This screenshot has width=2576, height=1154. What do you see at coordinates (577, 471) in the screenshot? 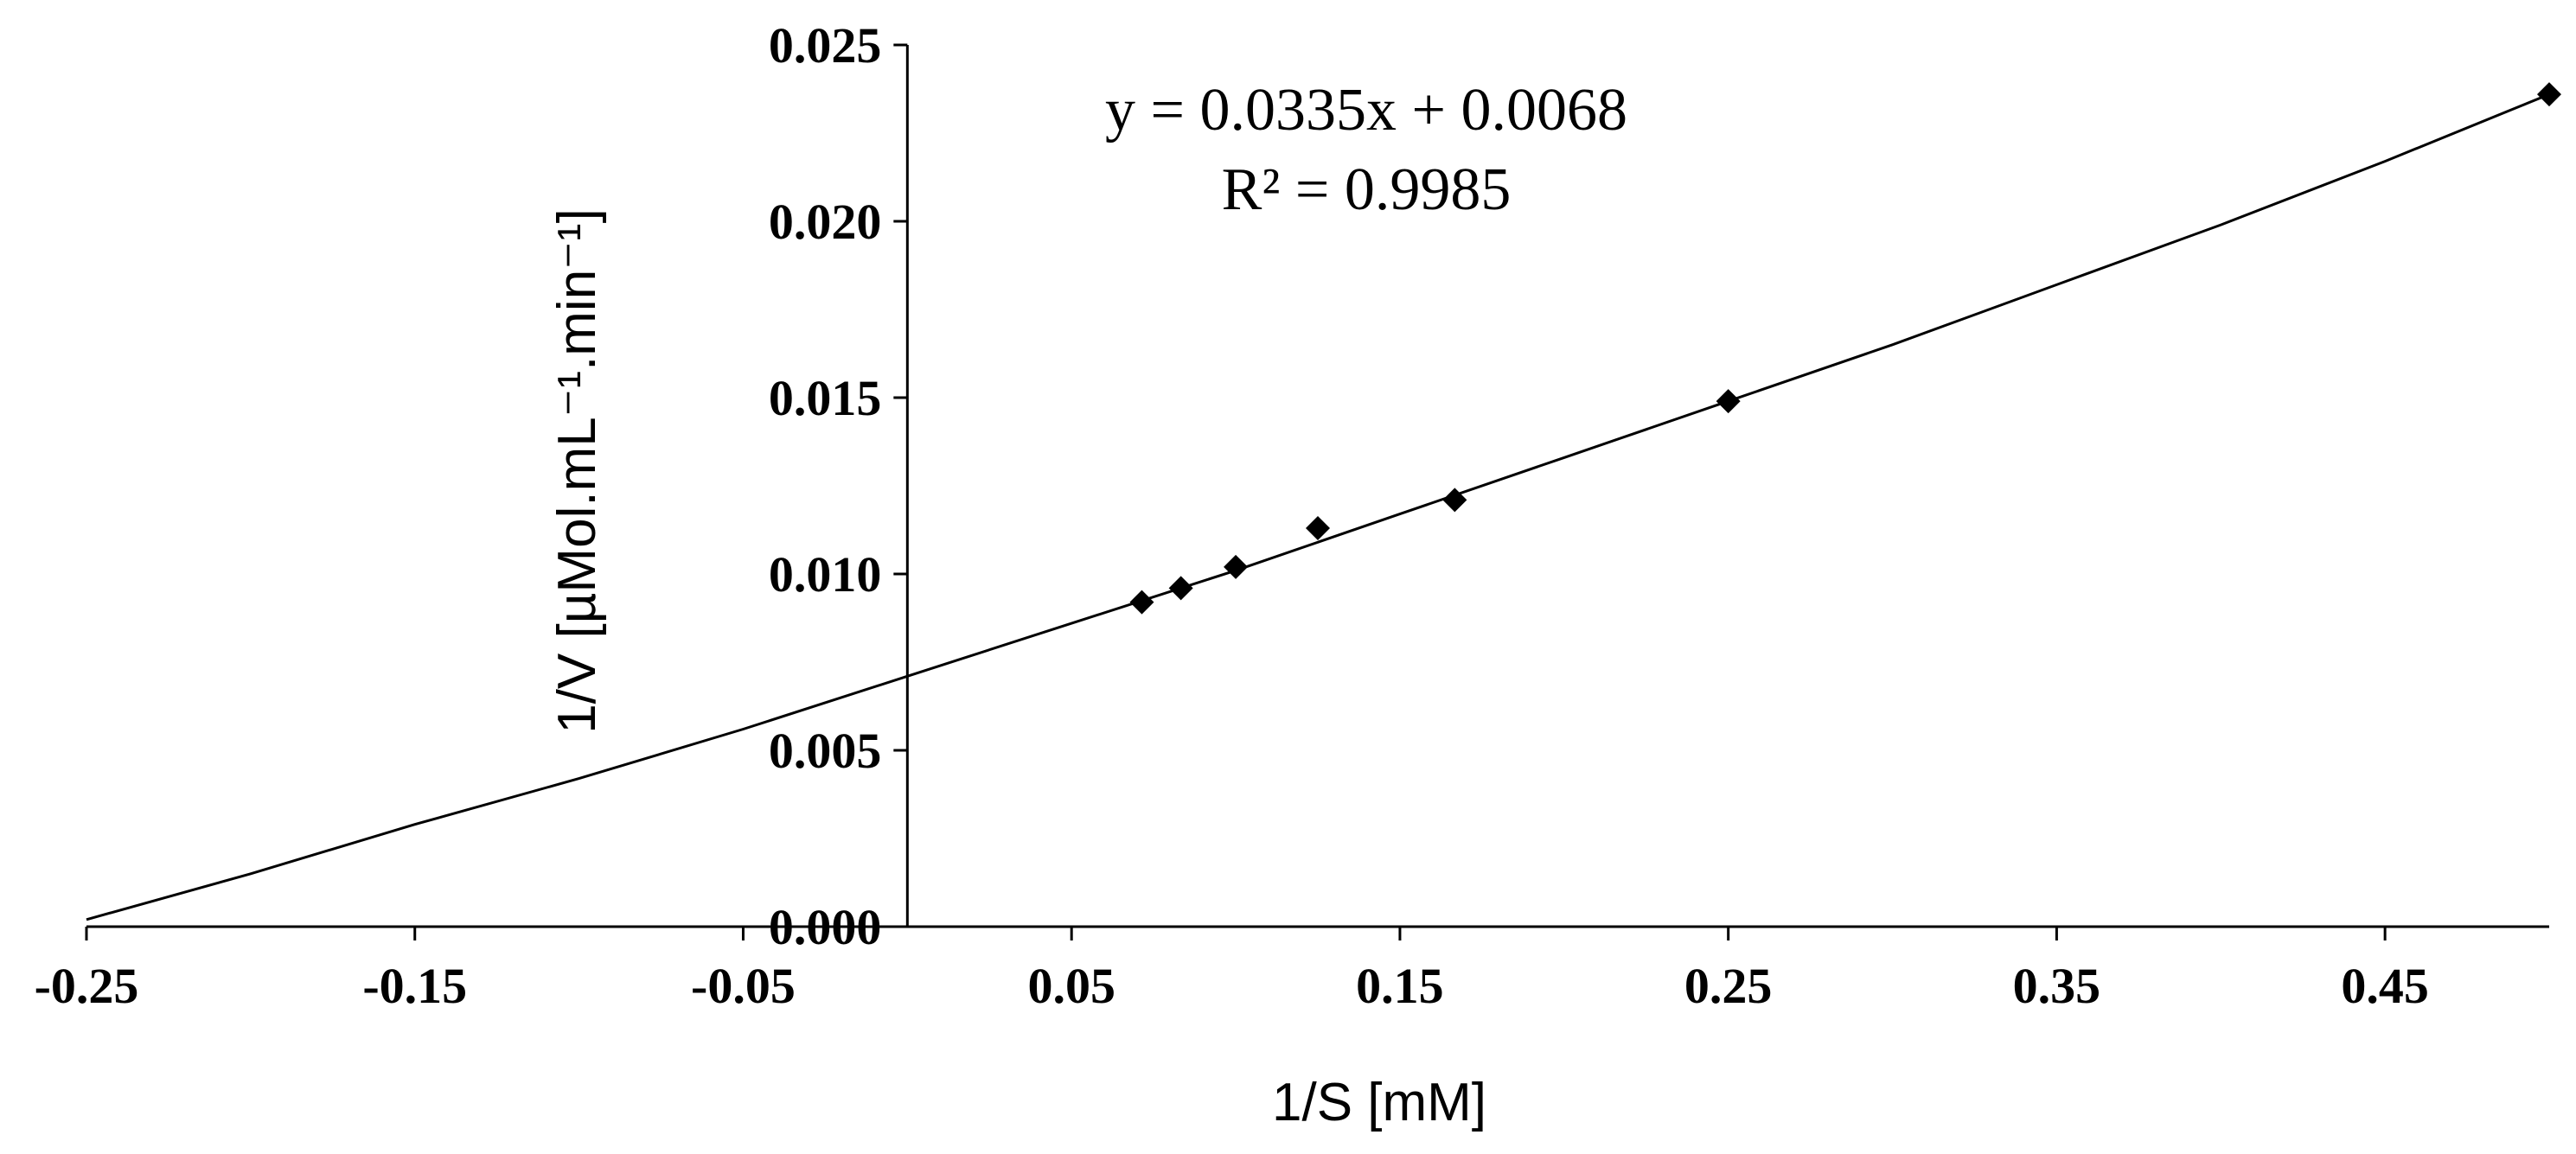
I see `y-axis-title: 1/V [µMol.mL⁻¹.min⁻¹]` at bounding box center [577, 471].